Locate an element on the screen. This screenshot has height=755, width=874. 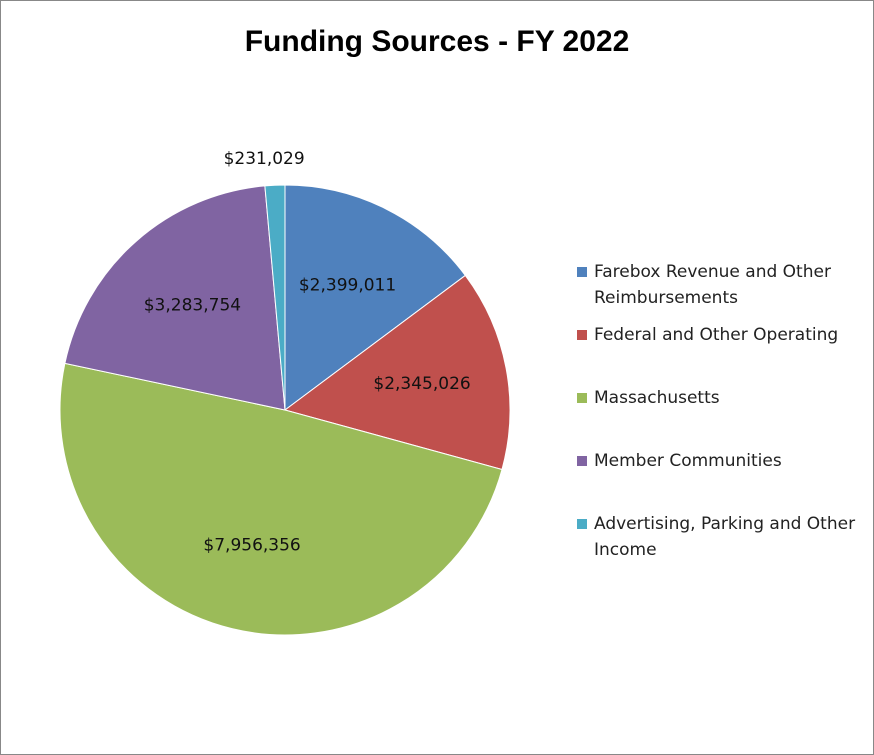
data-label: $2,345,026 is located at coordinates (421, 384).